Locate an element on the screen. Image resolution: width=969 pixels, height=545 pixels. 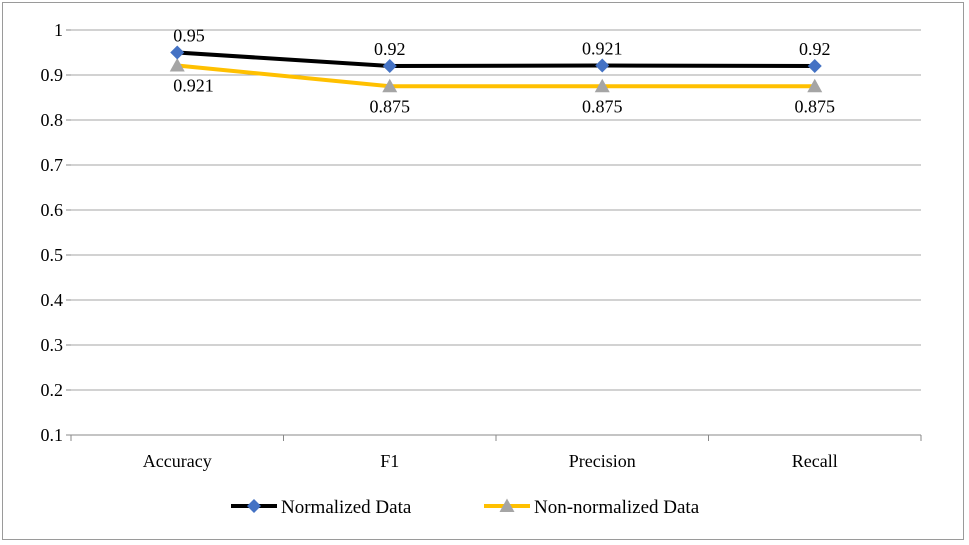
y-tick-label: 0.5 is located at coordinates (52, 255).